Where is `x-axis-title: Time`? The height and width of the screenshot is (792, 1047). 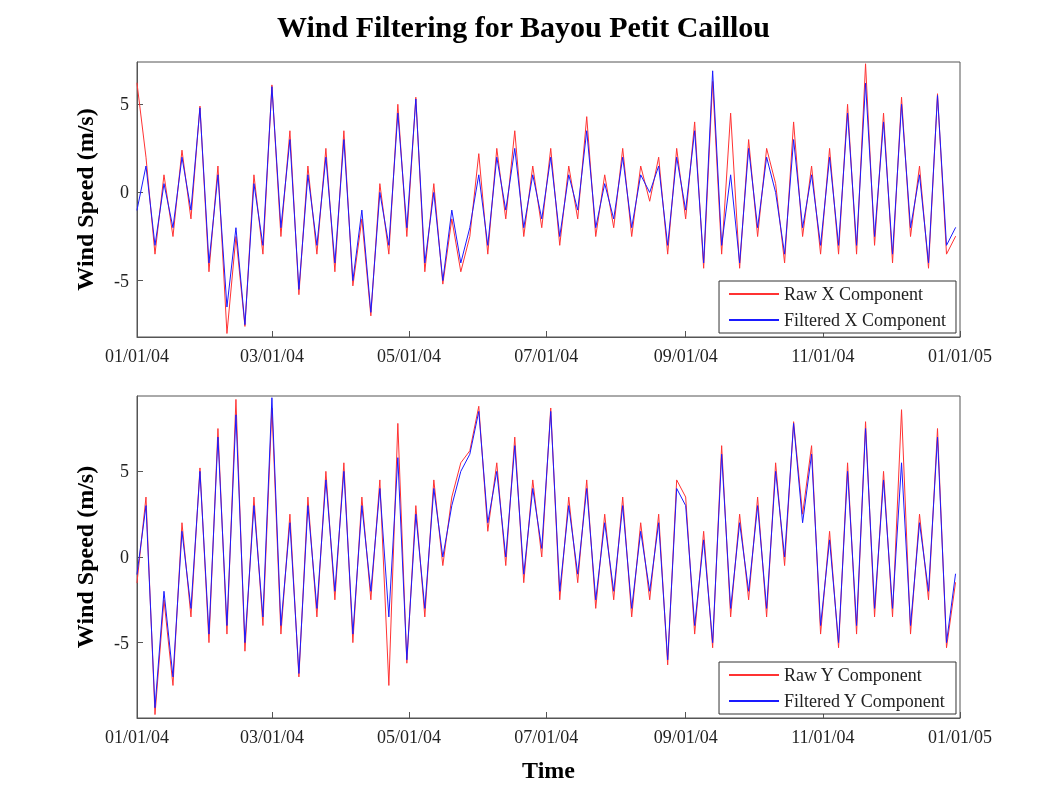 x-axis-title: Time is located at coordinates (549, 770).